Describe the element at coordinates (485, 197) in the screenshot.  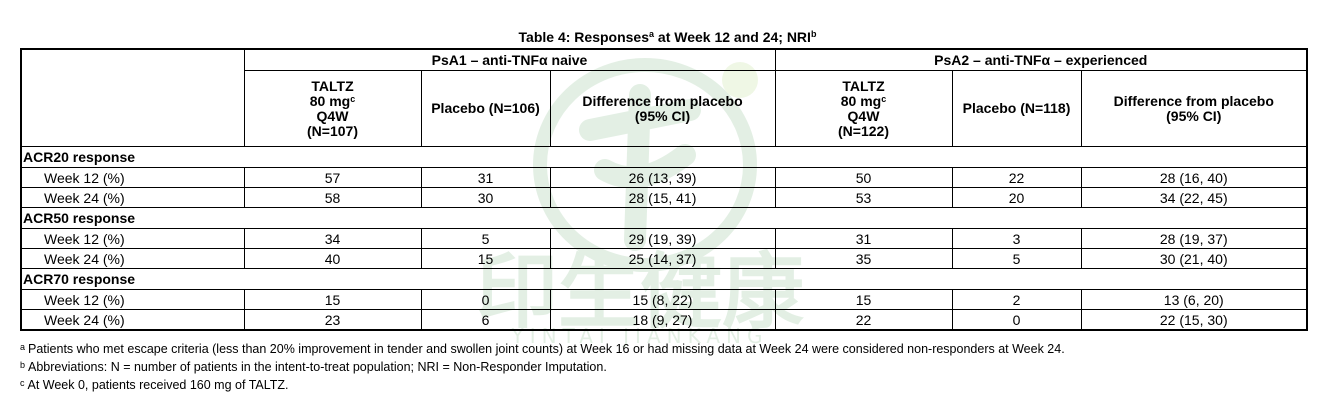
I see `table-cell: 30` at that location.